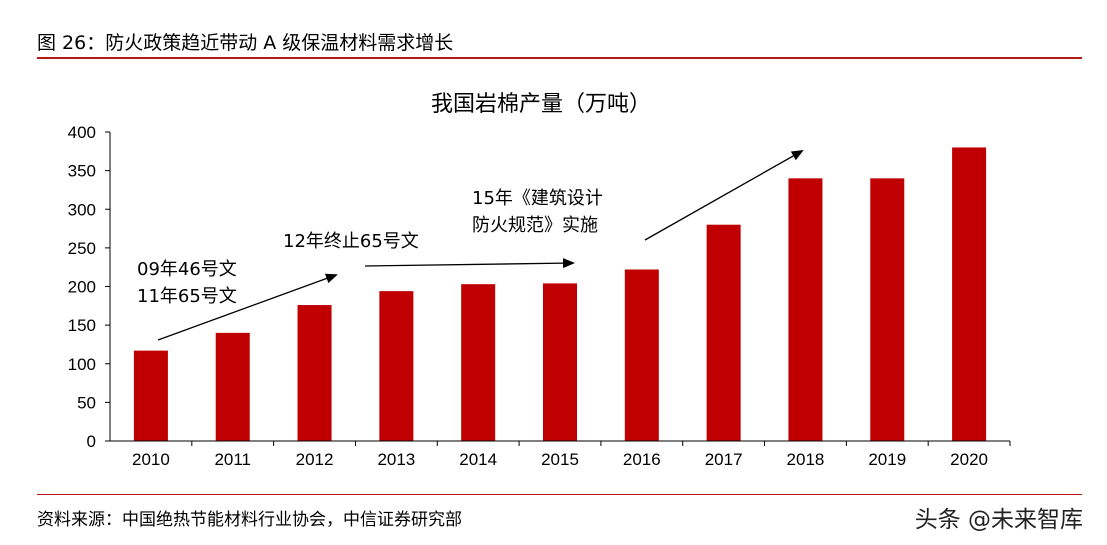 The image size is (1107, 545). I want to click on bar-2016, so click(641, 355).